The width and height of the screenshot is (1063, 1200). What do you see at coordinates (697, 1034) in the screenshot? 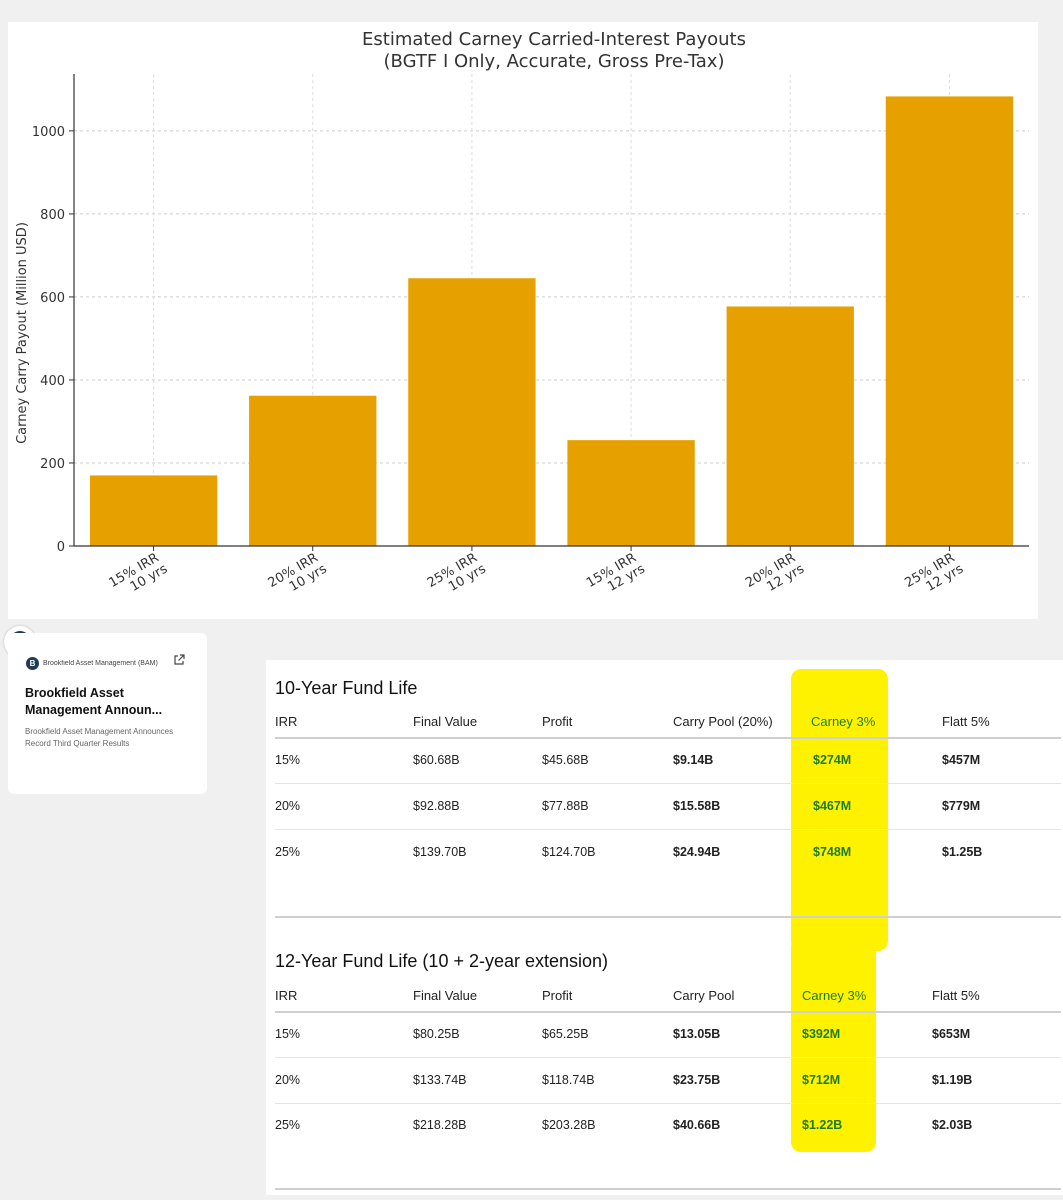
I see `table-cell: $13.05B` at bounding box center [697, 1034].